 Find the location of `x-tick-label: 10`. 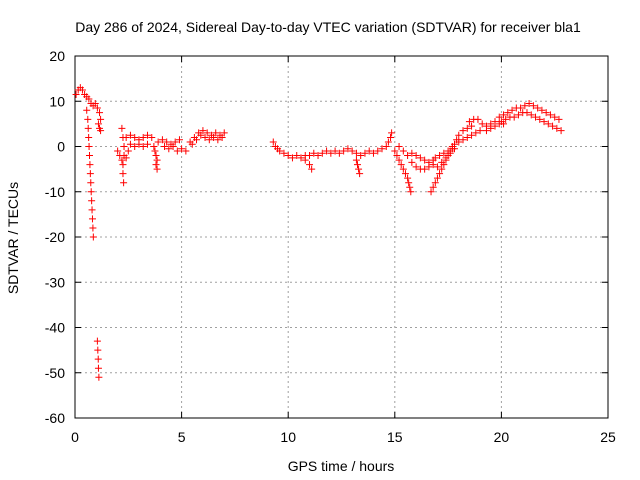

x-tick-label: 10 is located at coordinates (288, 437).